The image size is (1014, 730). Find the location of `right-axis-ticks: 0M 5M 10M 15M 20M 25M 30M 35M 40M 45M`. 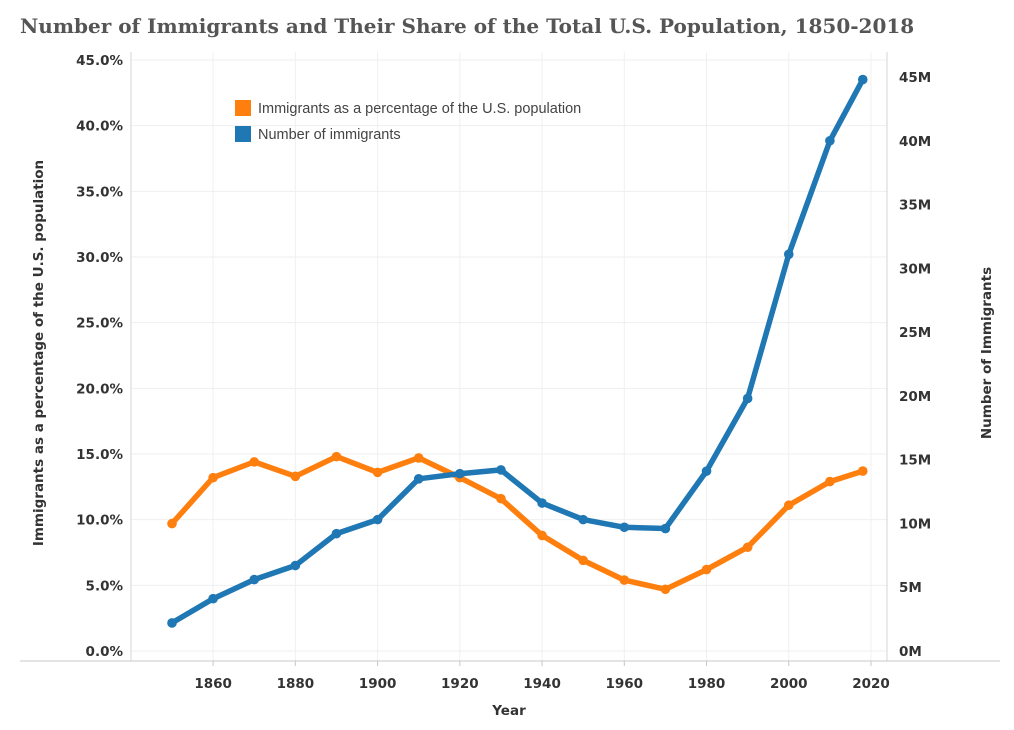

right-axis-ticks: 0M 5M 10M 15M 20M 25M 30M 35M 40M 45M is located at coordinates (915, 365).